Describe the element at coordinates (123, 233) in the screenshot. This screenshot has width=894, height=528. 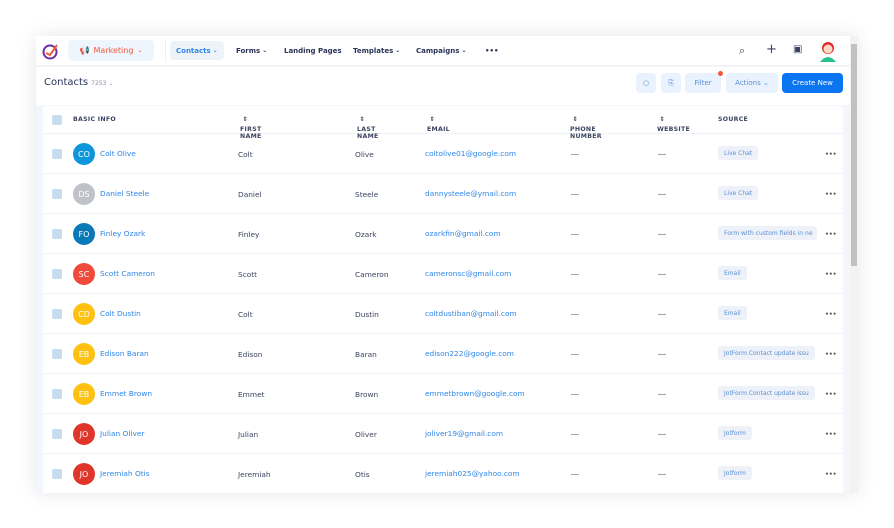
I see `contact-name-link: Finley Ozark` at that location.